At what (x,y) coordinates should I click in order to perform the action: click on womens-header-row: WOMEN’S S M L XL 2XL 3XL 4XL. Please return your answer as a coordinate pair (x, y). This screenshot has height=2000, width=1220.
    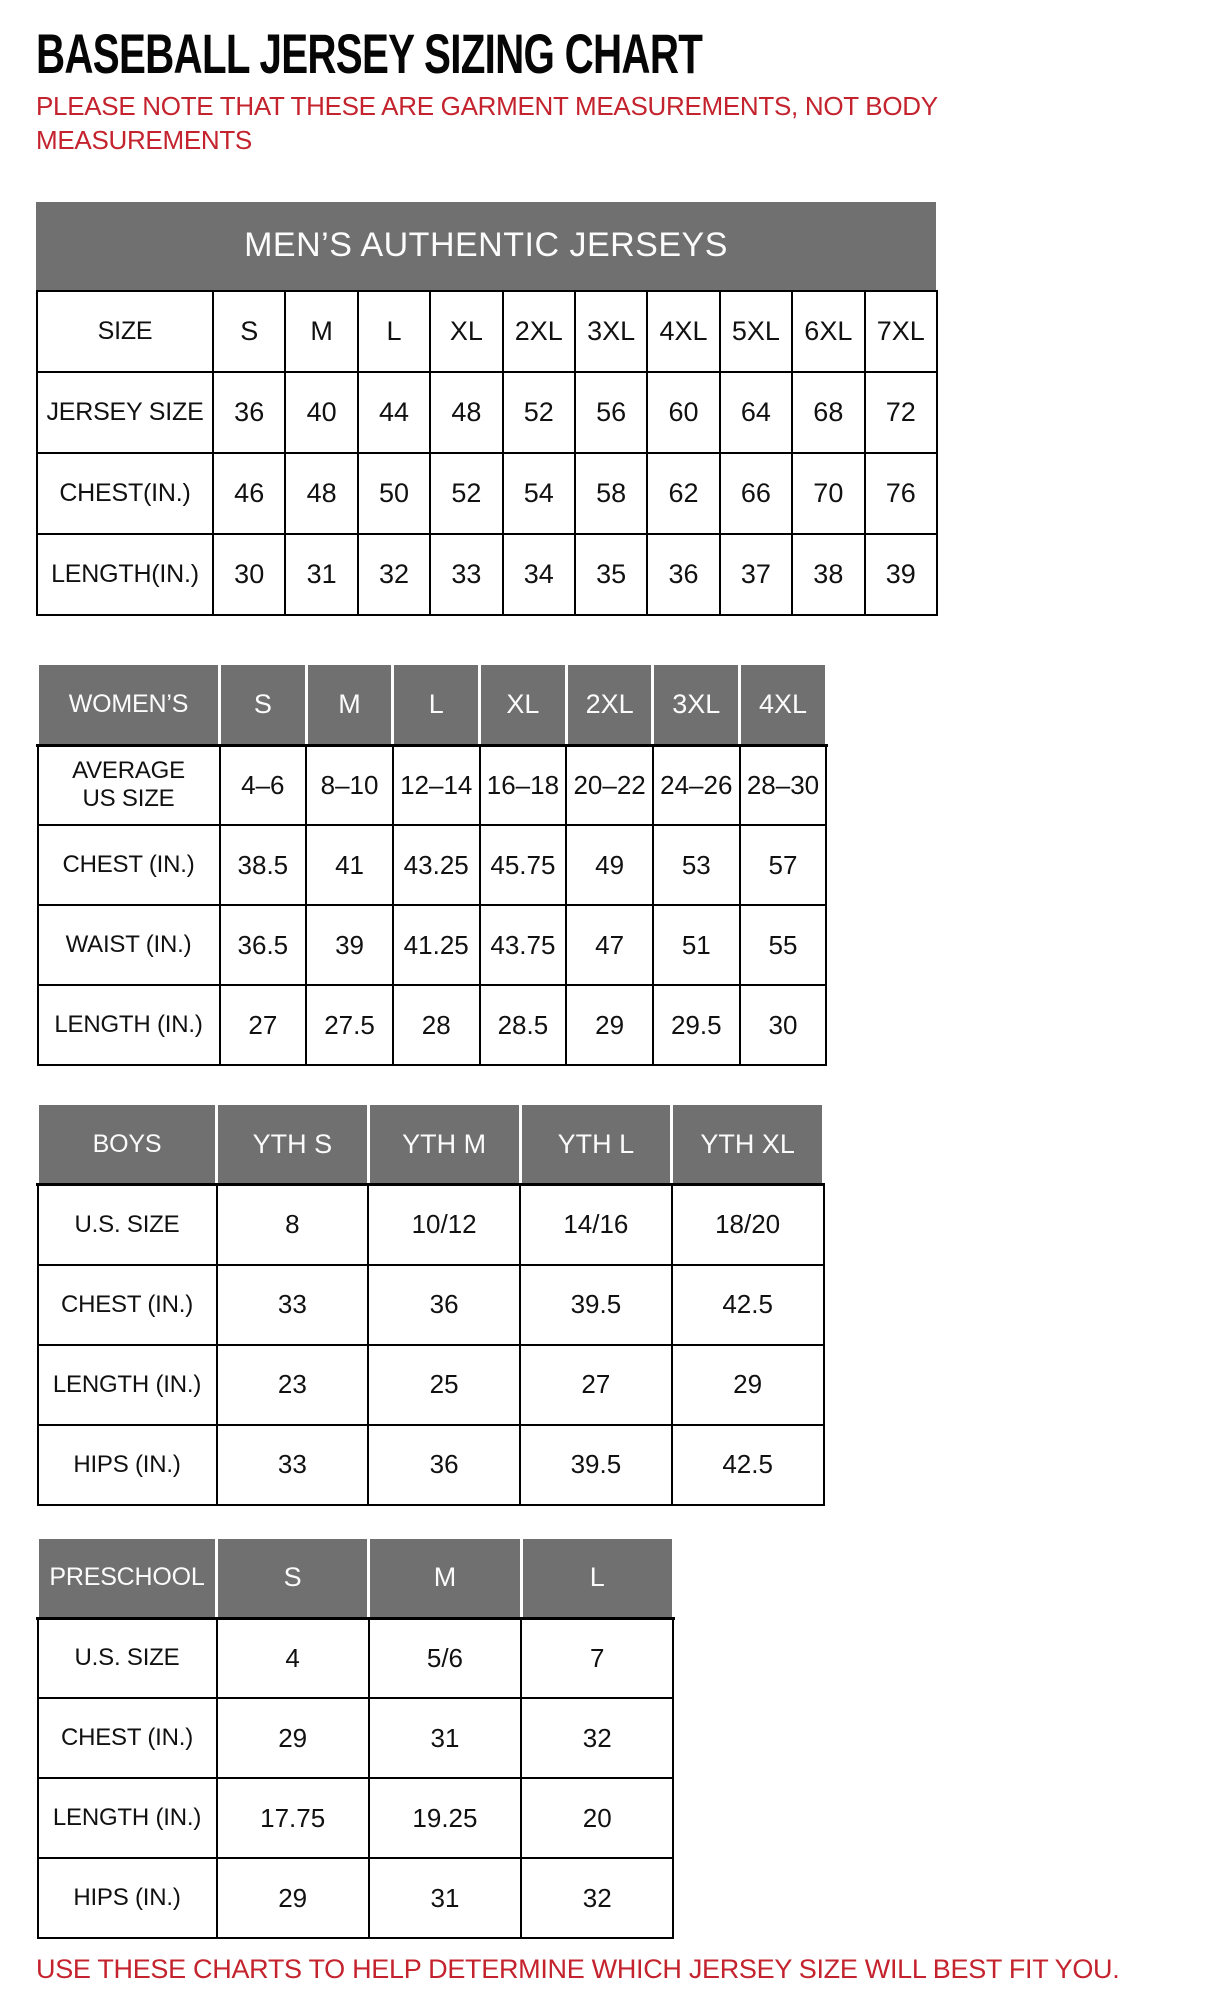
    Looking at the image, I should click on (432, 704).